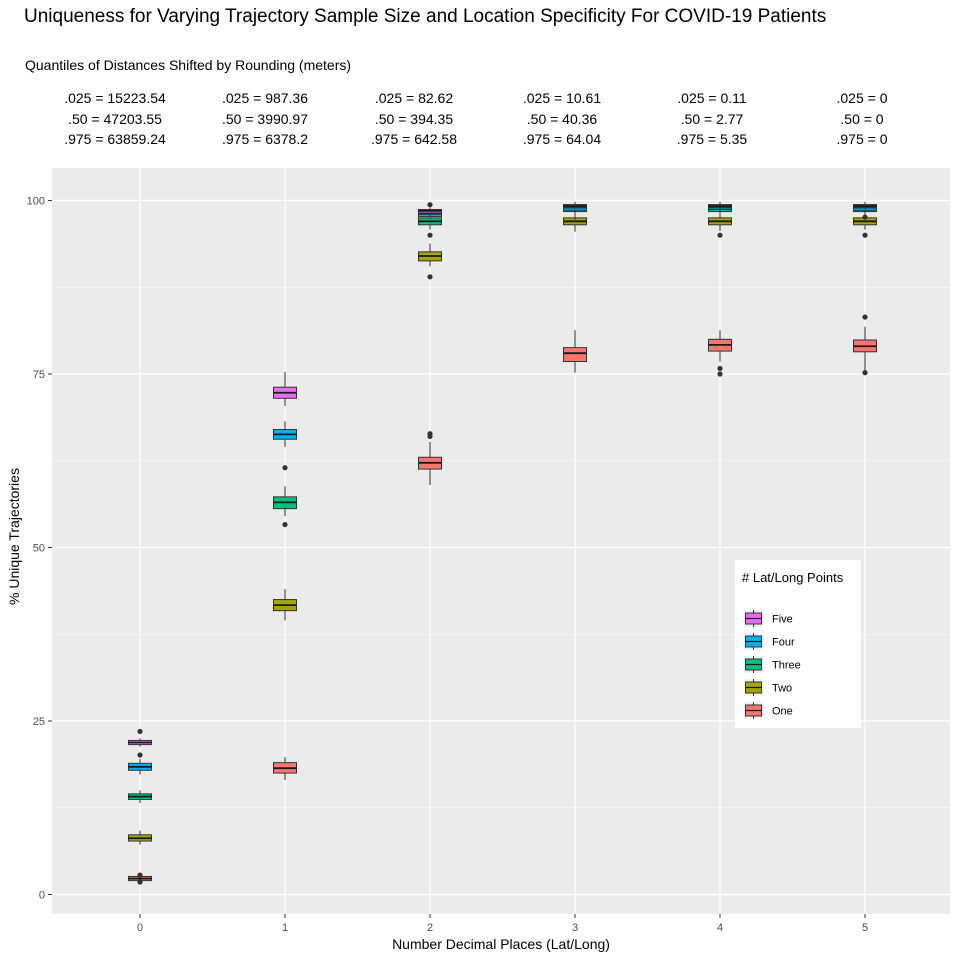 The height and width of the screenshot is (960, 960). I want to click on quantile-975: .975 = 642.58, so click(414, 139).